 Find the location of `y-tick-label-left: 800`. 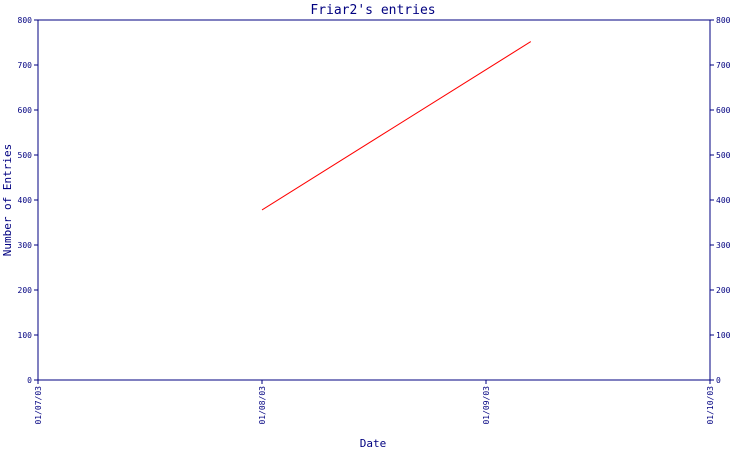

y-tick-label-left: 800 is located at coordinates (25, 20).